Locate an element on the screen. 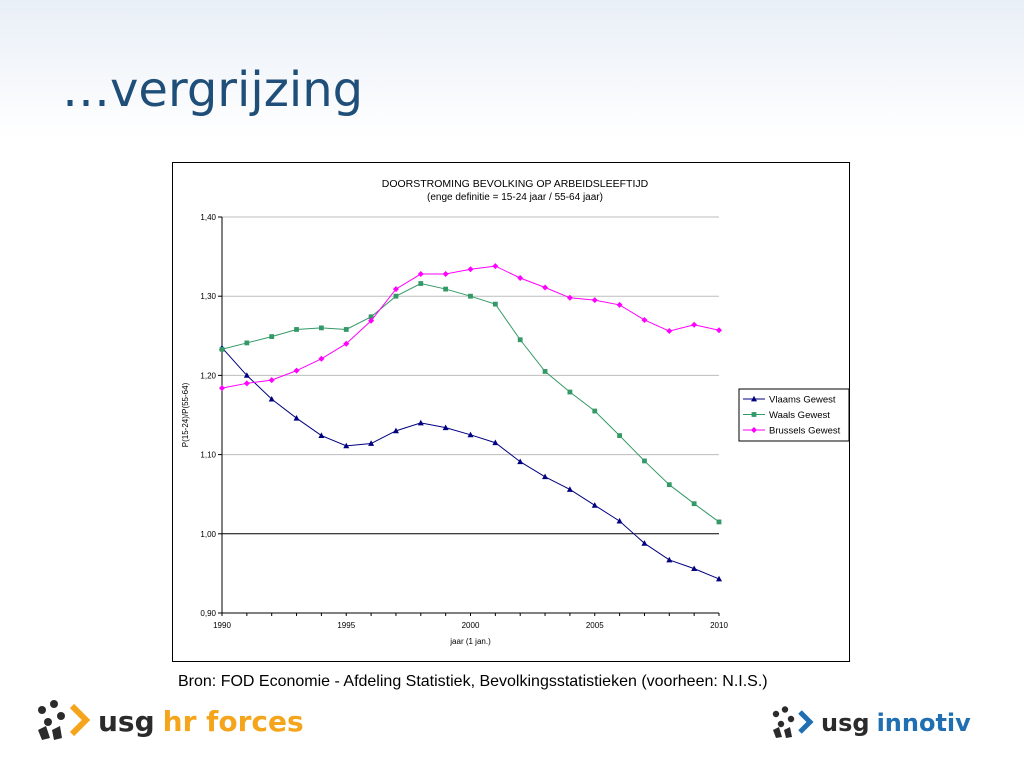  y-axis-label: P(15-24)/P(55-64) is located at coordinates (185, 414).